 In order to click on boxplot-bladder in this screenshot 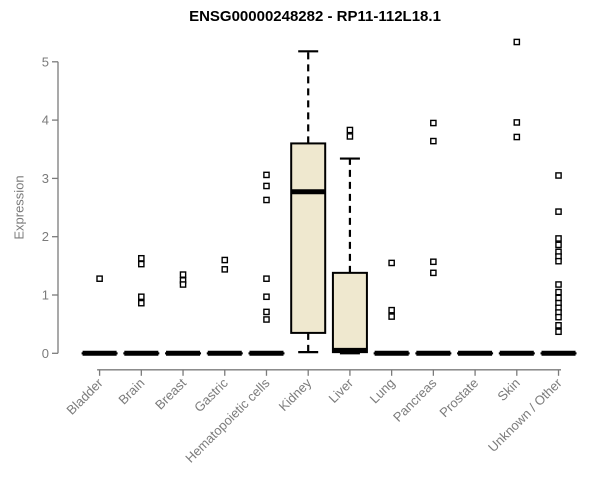, I will do `click(99, 315)`.